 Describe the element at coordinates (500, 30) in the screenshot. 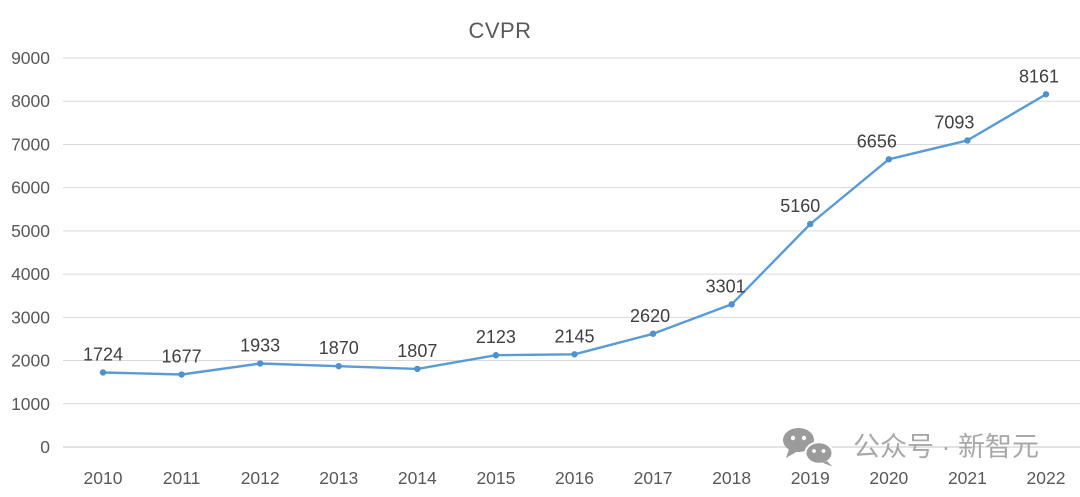

I see `chart-title: CVPR` at that location.